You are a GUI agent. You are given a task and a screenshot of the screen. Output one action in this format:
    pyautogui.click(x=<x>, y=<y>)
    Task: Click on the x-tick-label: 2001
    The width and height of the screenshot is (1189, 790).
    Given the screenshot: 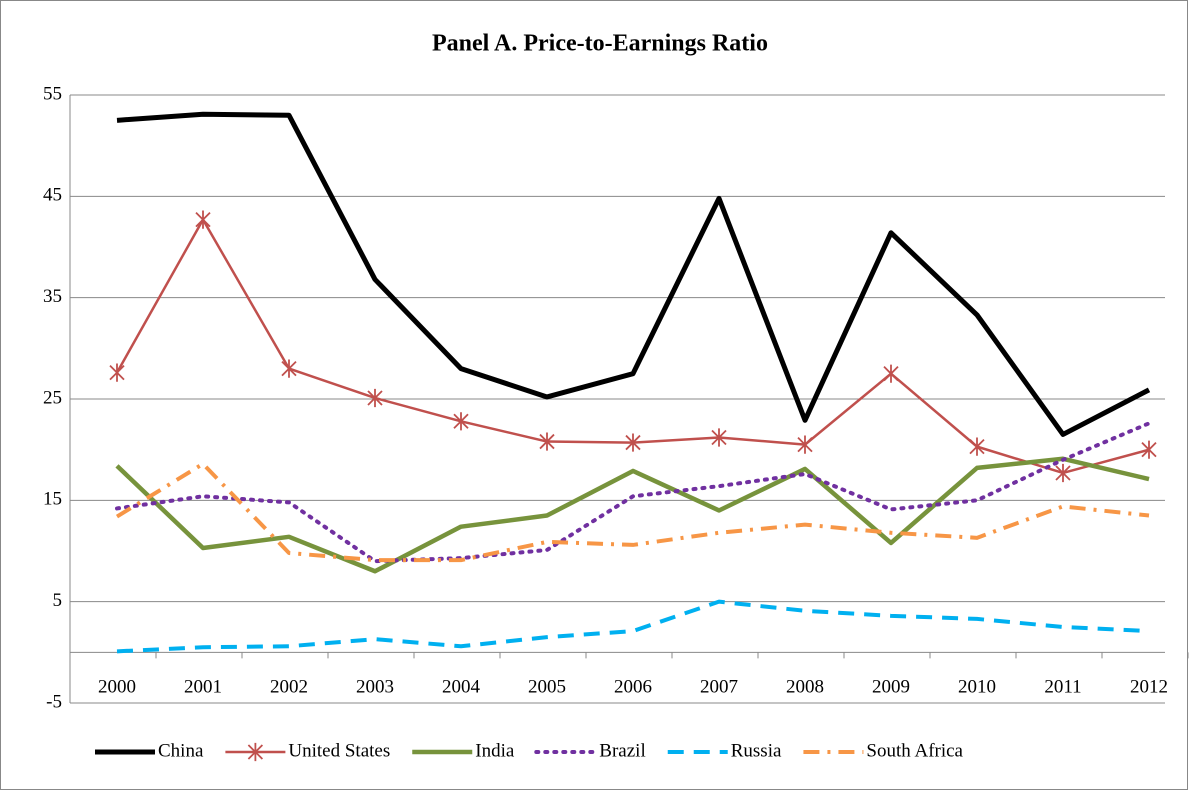 What is the action you would take?
    pyautogui.click(x=203, y=687)
    